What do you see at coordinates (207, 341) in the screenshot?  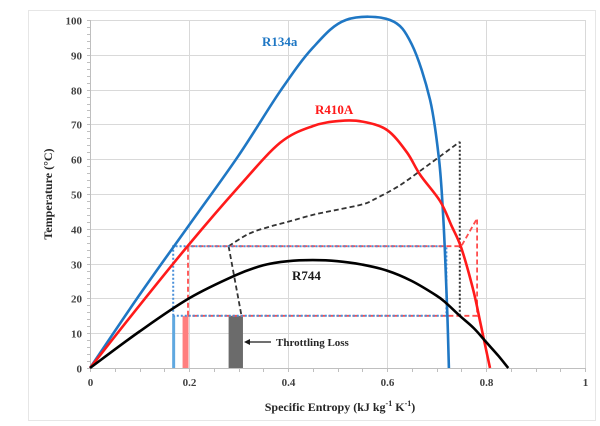 I see `throttling-bars` at bounding box center [207, 341].